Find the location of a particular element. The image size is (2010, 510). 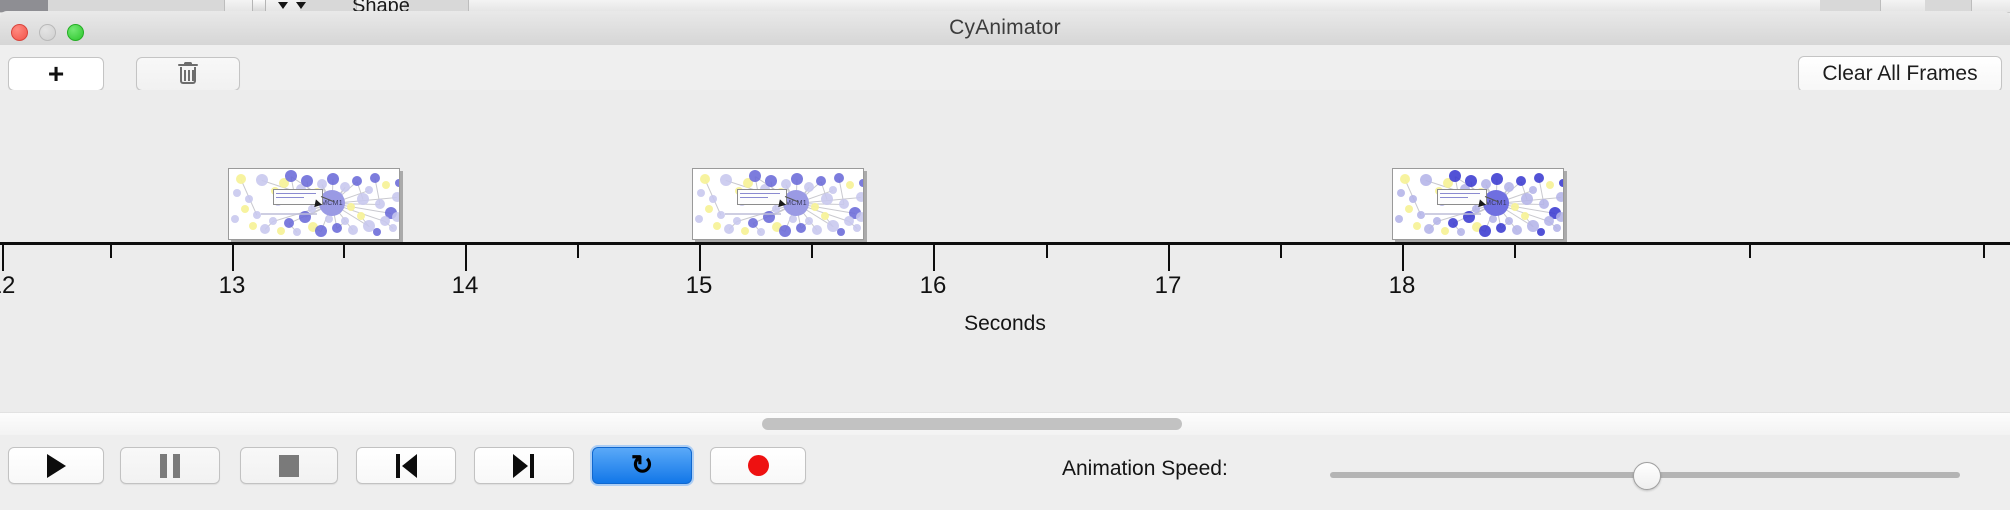

clear-all-frames-button: Clear All Frames is located at coordinates (1900, 74).